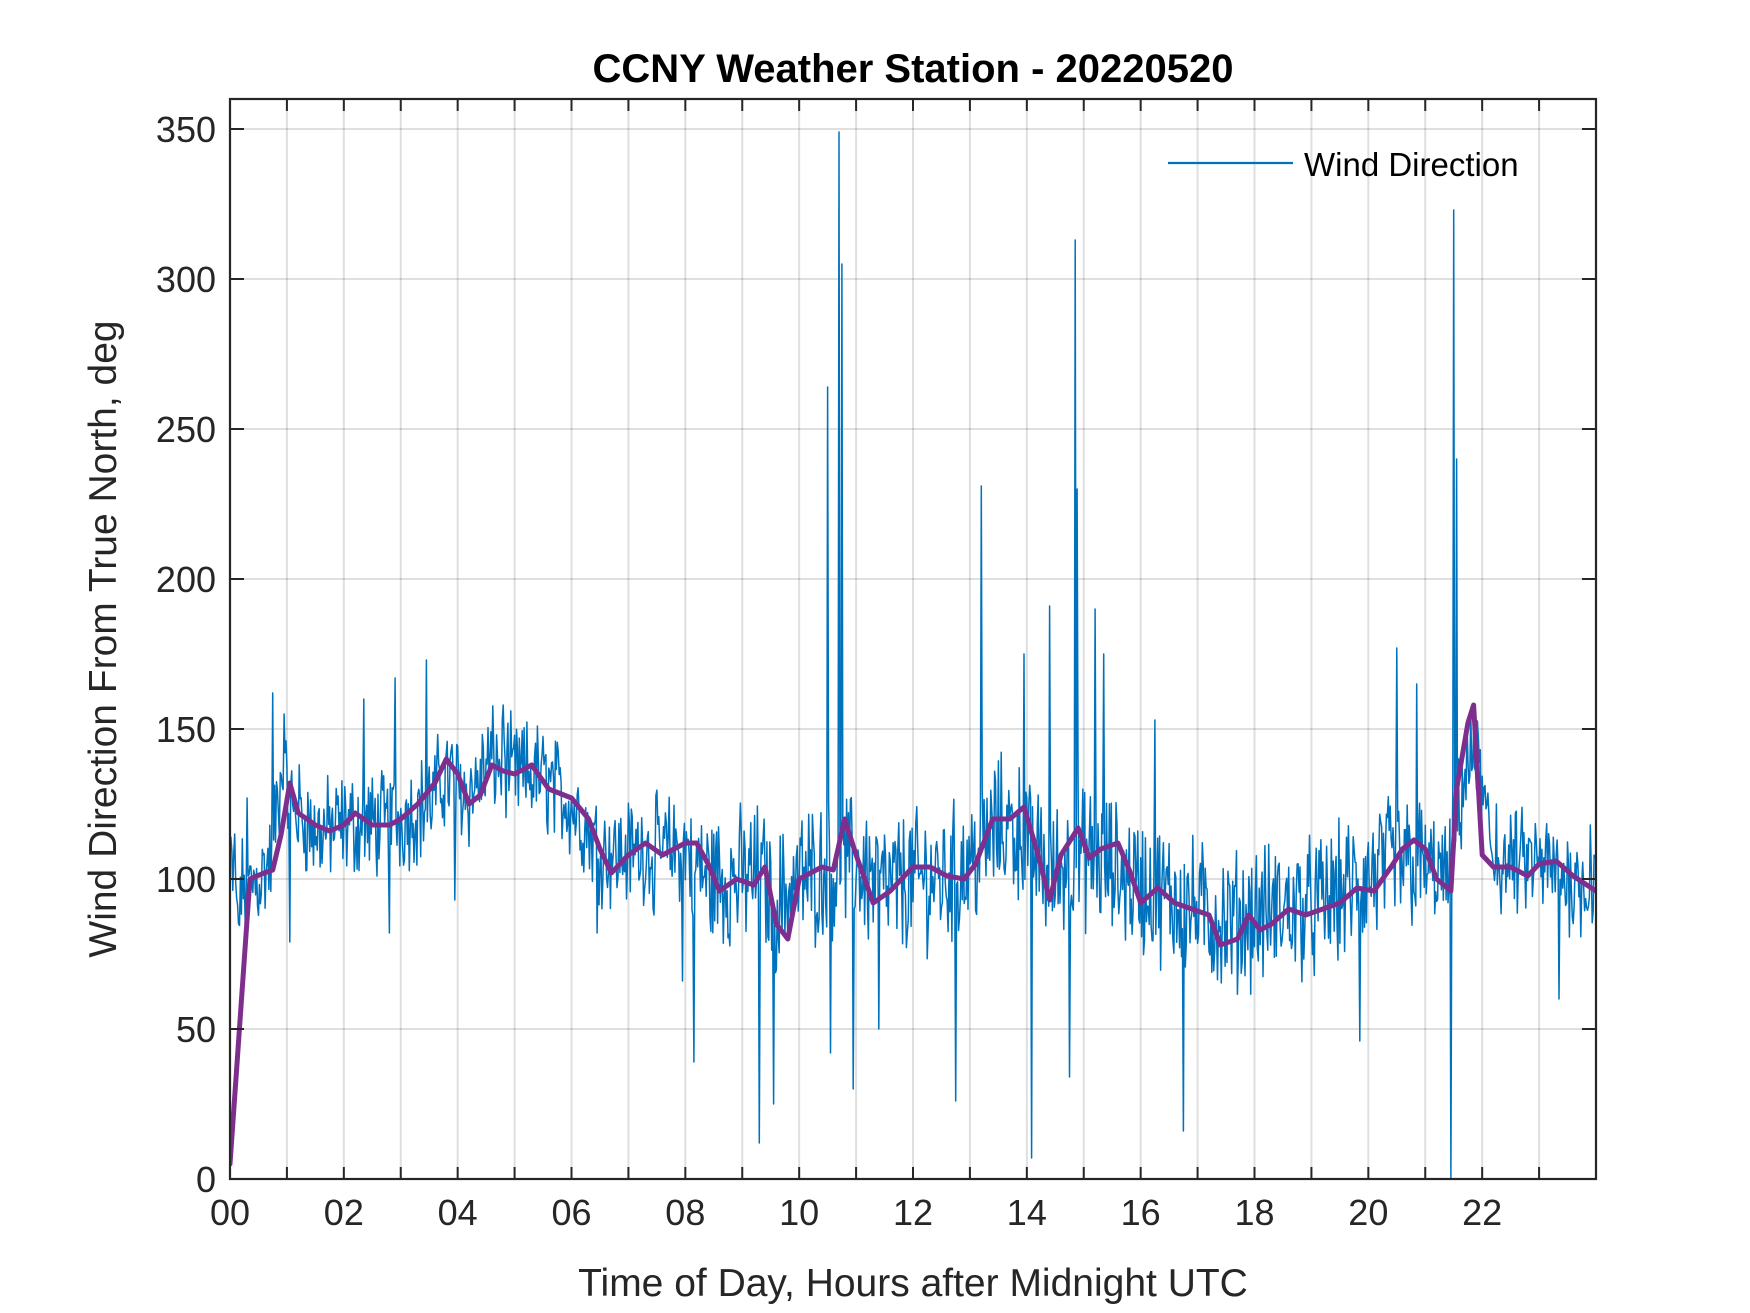 This screenshot has width=1750, height=1313. I want to click on y-tick-label: 50, so click(196, 1029).